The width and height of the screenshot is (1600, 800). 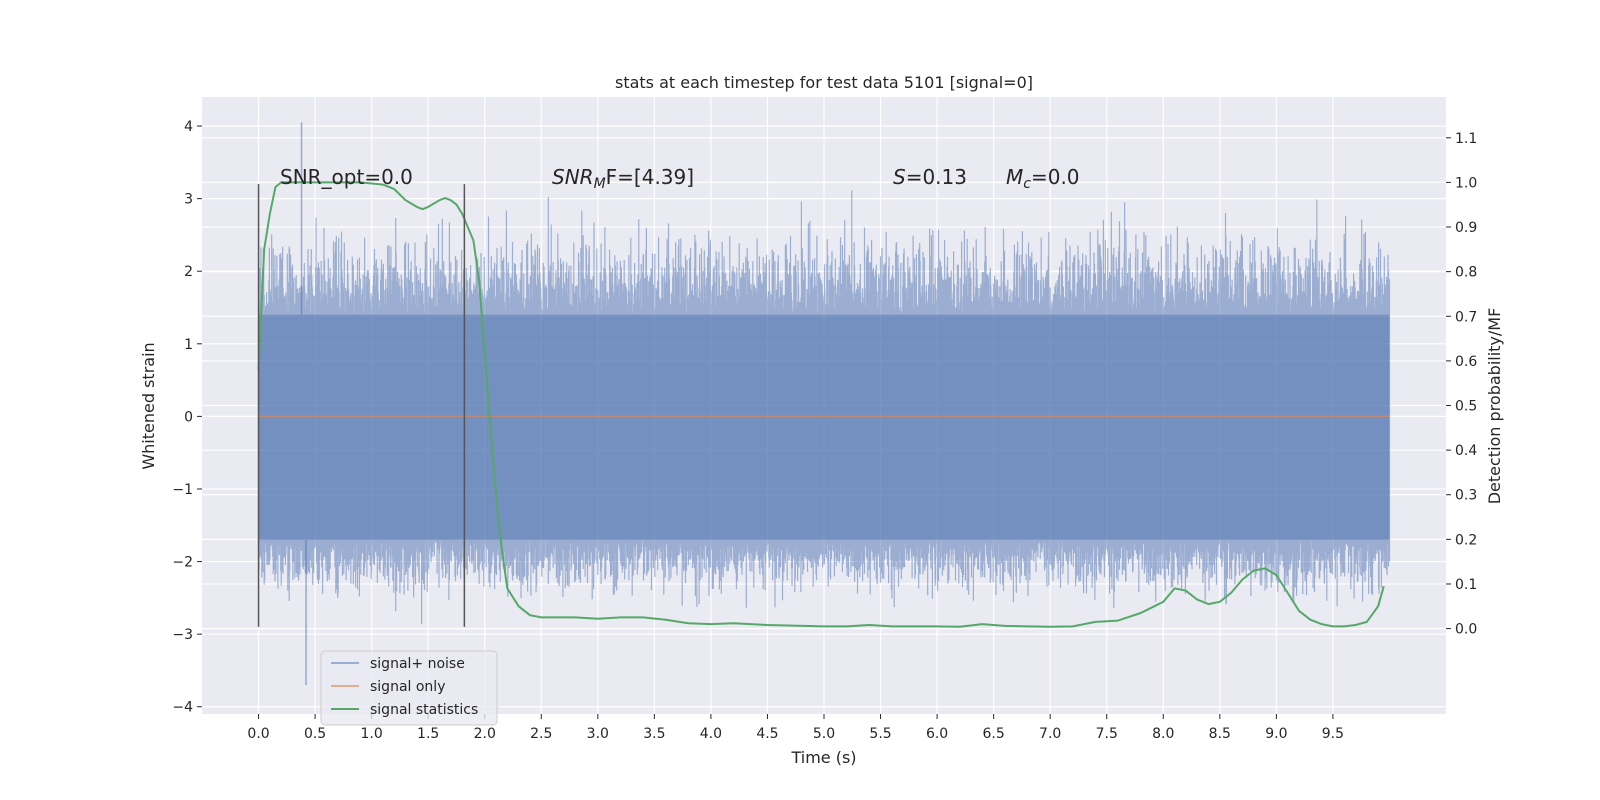 What do you see at coordinates (1107, 734) in the screenshot?
I see `x-tick-label: 7.5` at bounding box center [1107, 734].